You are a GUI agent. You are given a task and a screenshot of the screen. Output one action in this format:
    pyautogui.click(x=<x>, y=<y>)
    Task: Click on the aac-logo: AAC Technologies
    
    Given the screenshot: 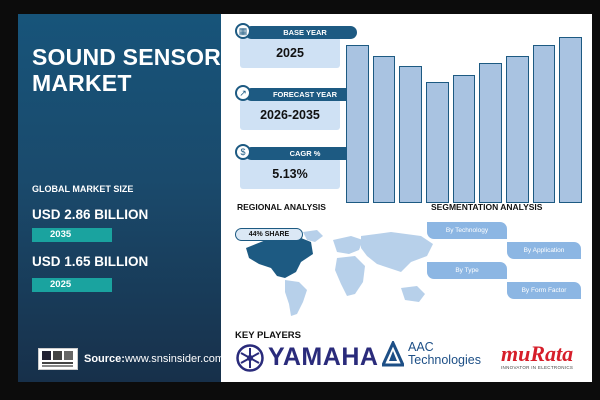 What is the action you would take?
    pyautogui.click(x=431, y=354)
    